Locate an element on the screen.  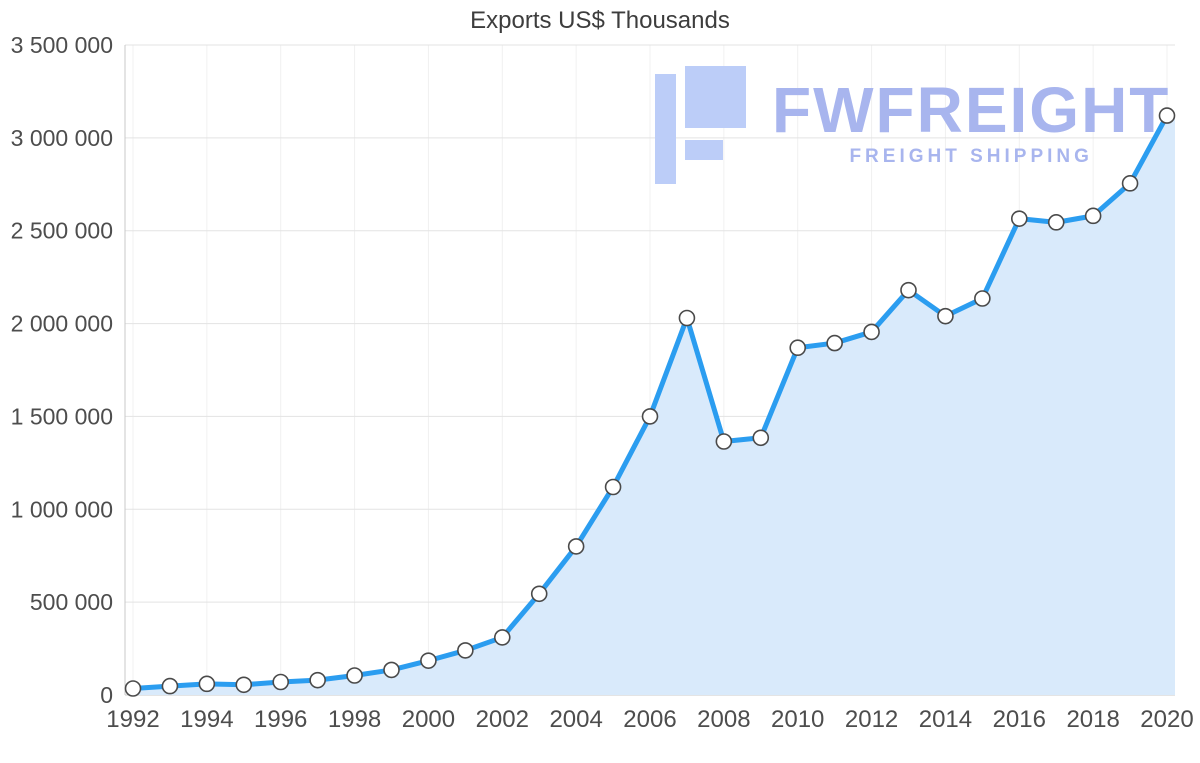
svg-text: 2 500 000 is located at coordinates (62, 231).